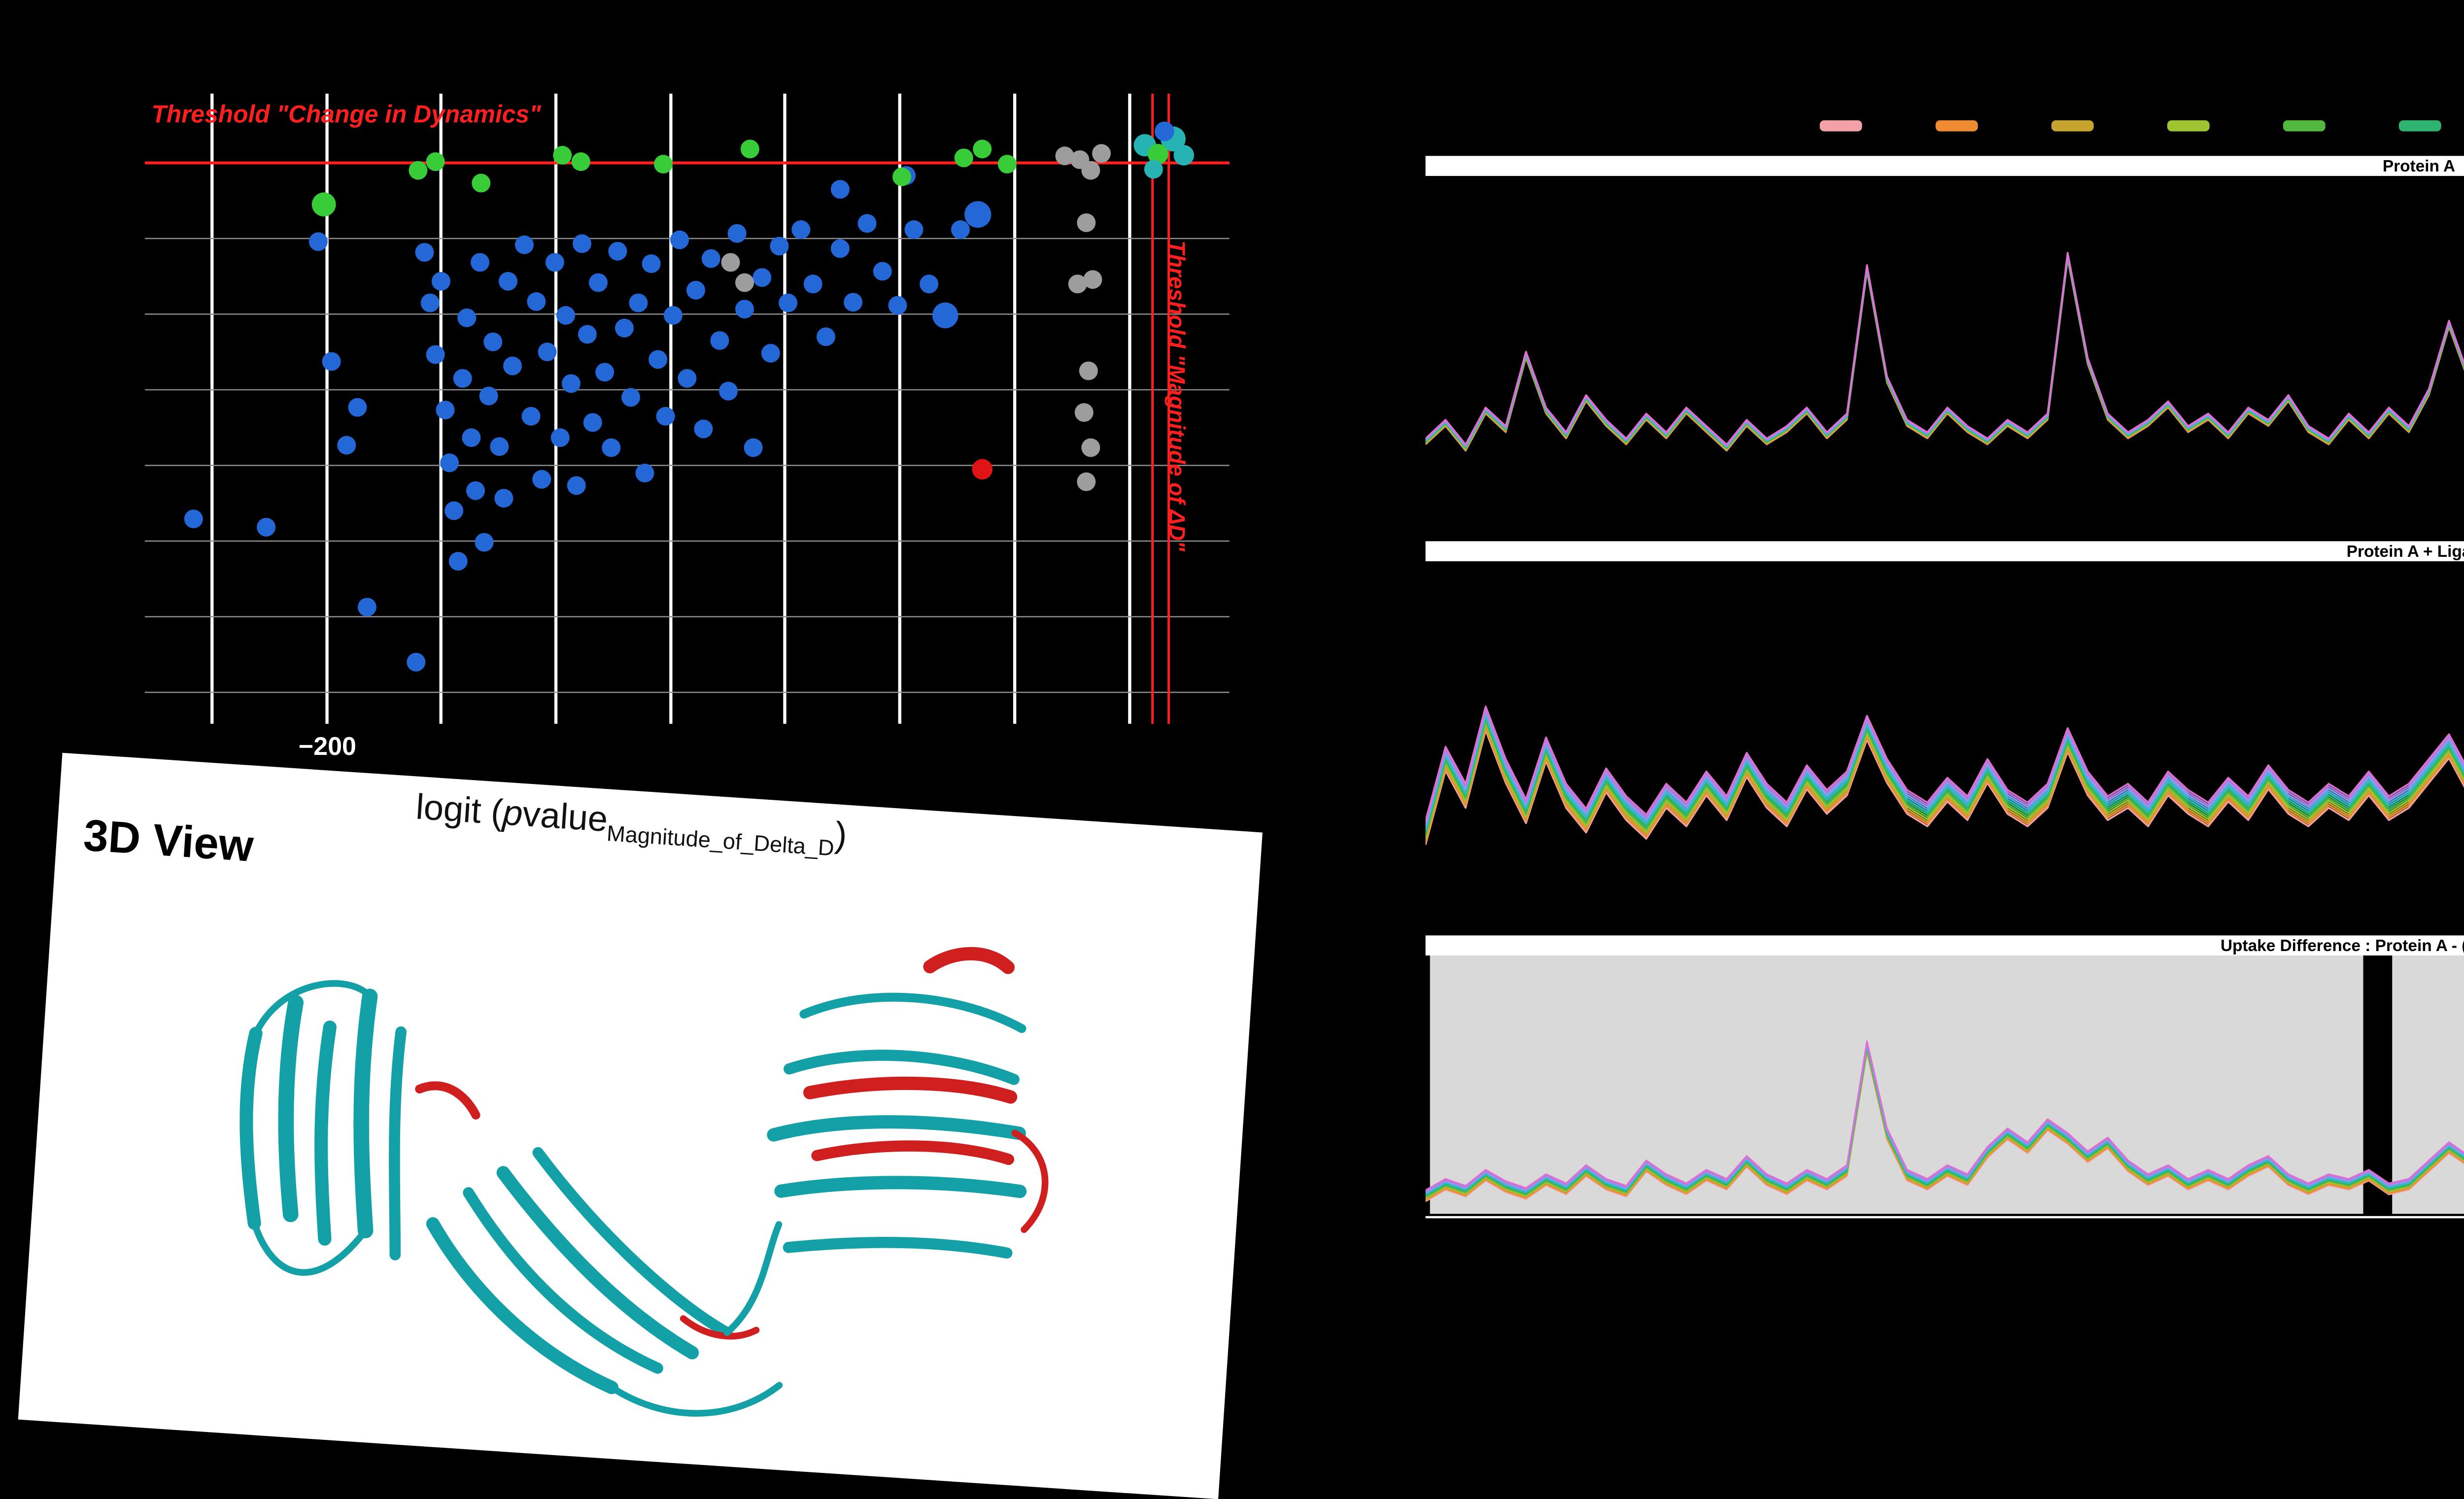 Image resolution: width=2464 pixels, height=1499 pixels. I want to click on uptake-difference-chart, so click(1944, 1087).